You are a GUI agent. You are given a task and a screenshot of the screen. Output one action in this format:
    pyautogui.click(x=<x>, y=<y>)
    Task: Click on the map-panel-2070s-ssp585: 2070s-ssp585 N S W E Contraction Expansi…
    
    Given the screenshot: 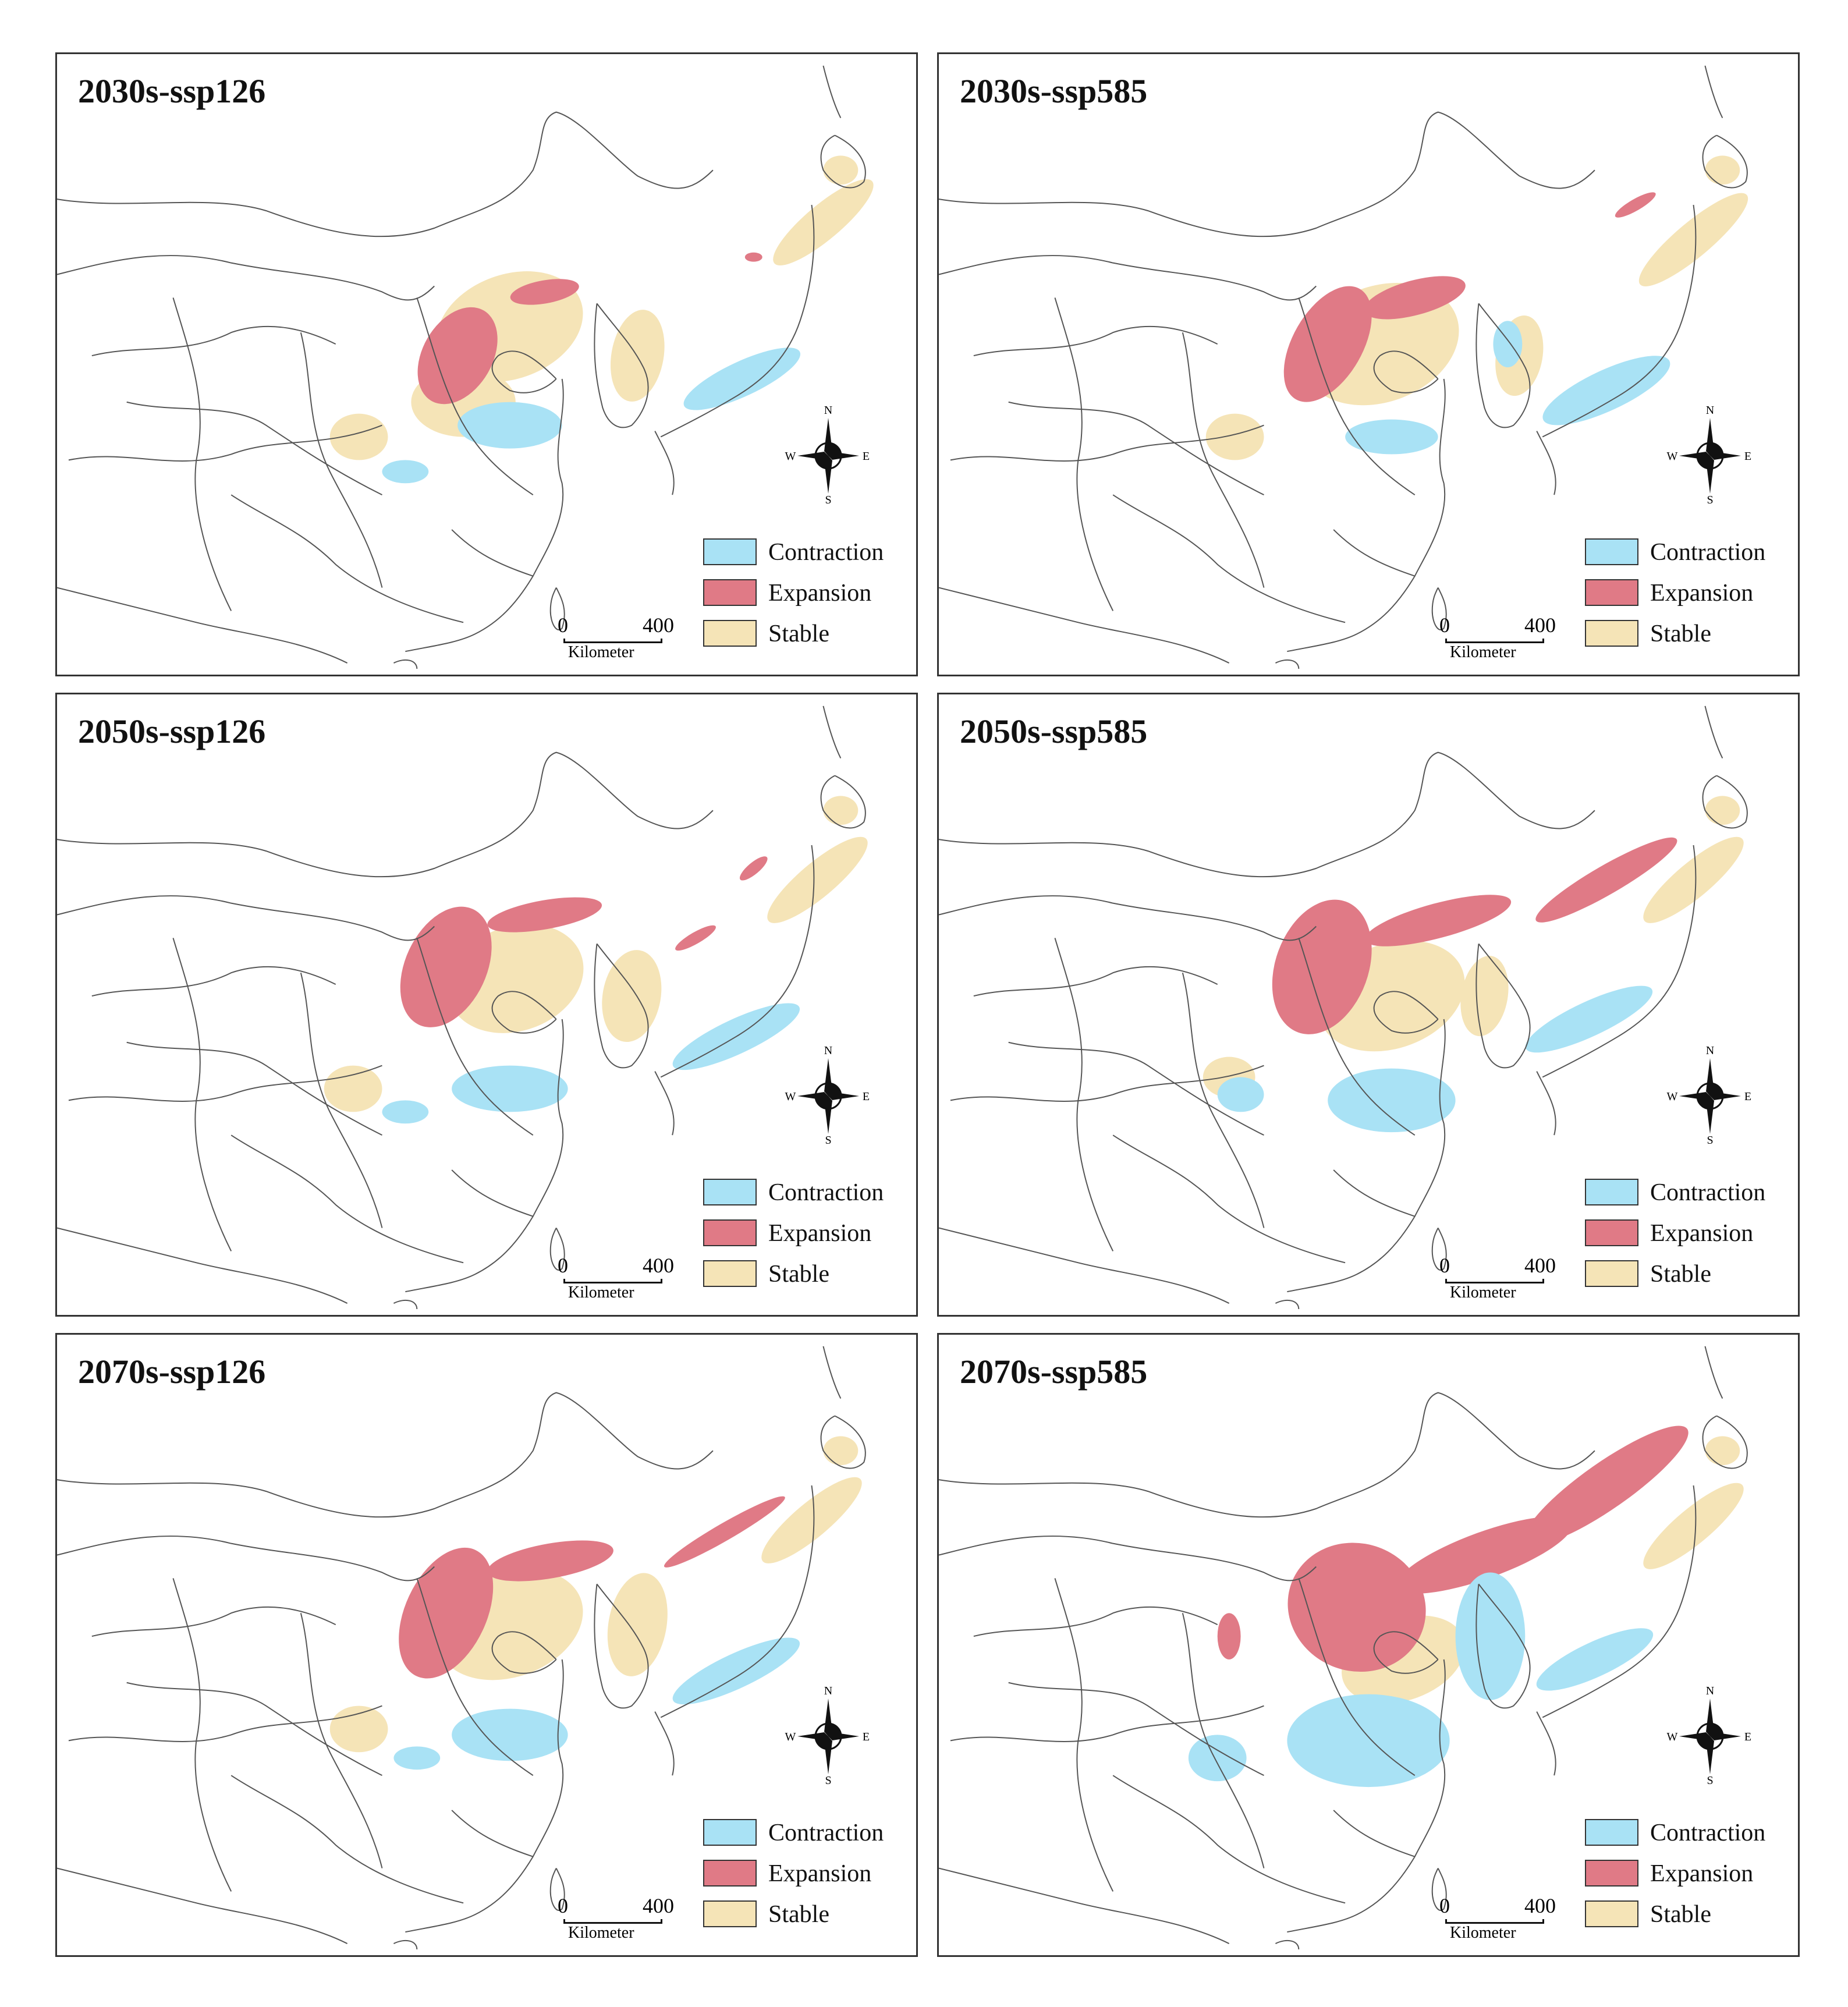 What is the action you would take?
    pyautogui.click(x=1368, y=1645)
    